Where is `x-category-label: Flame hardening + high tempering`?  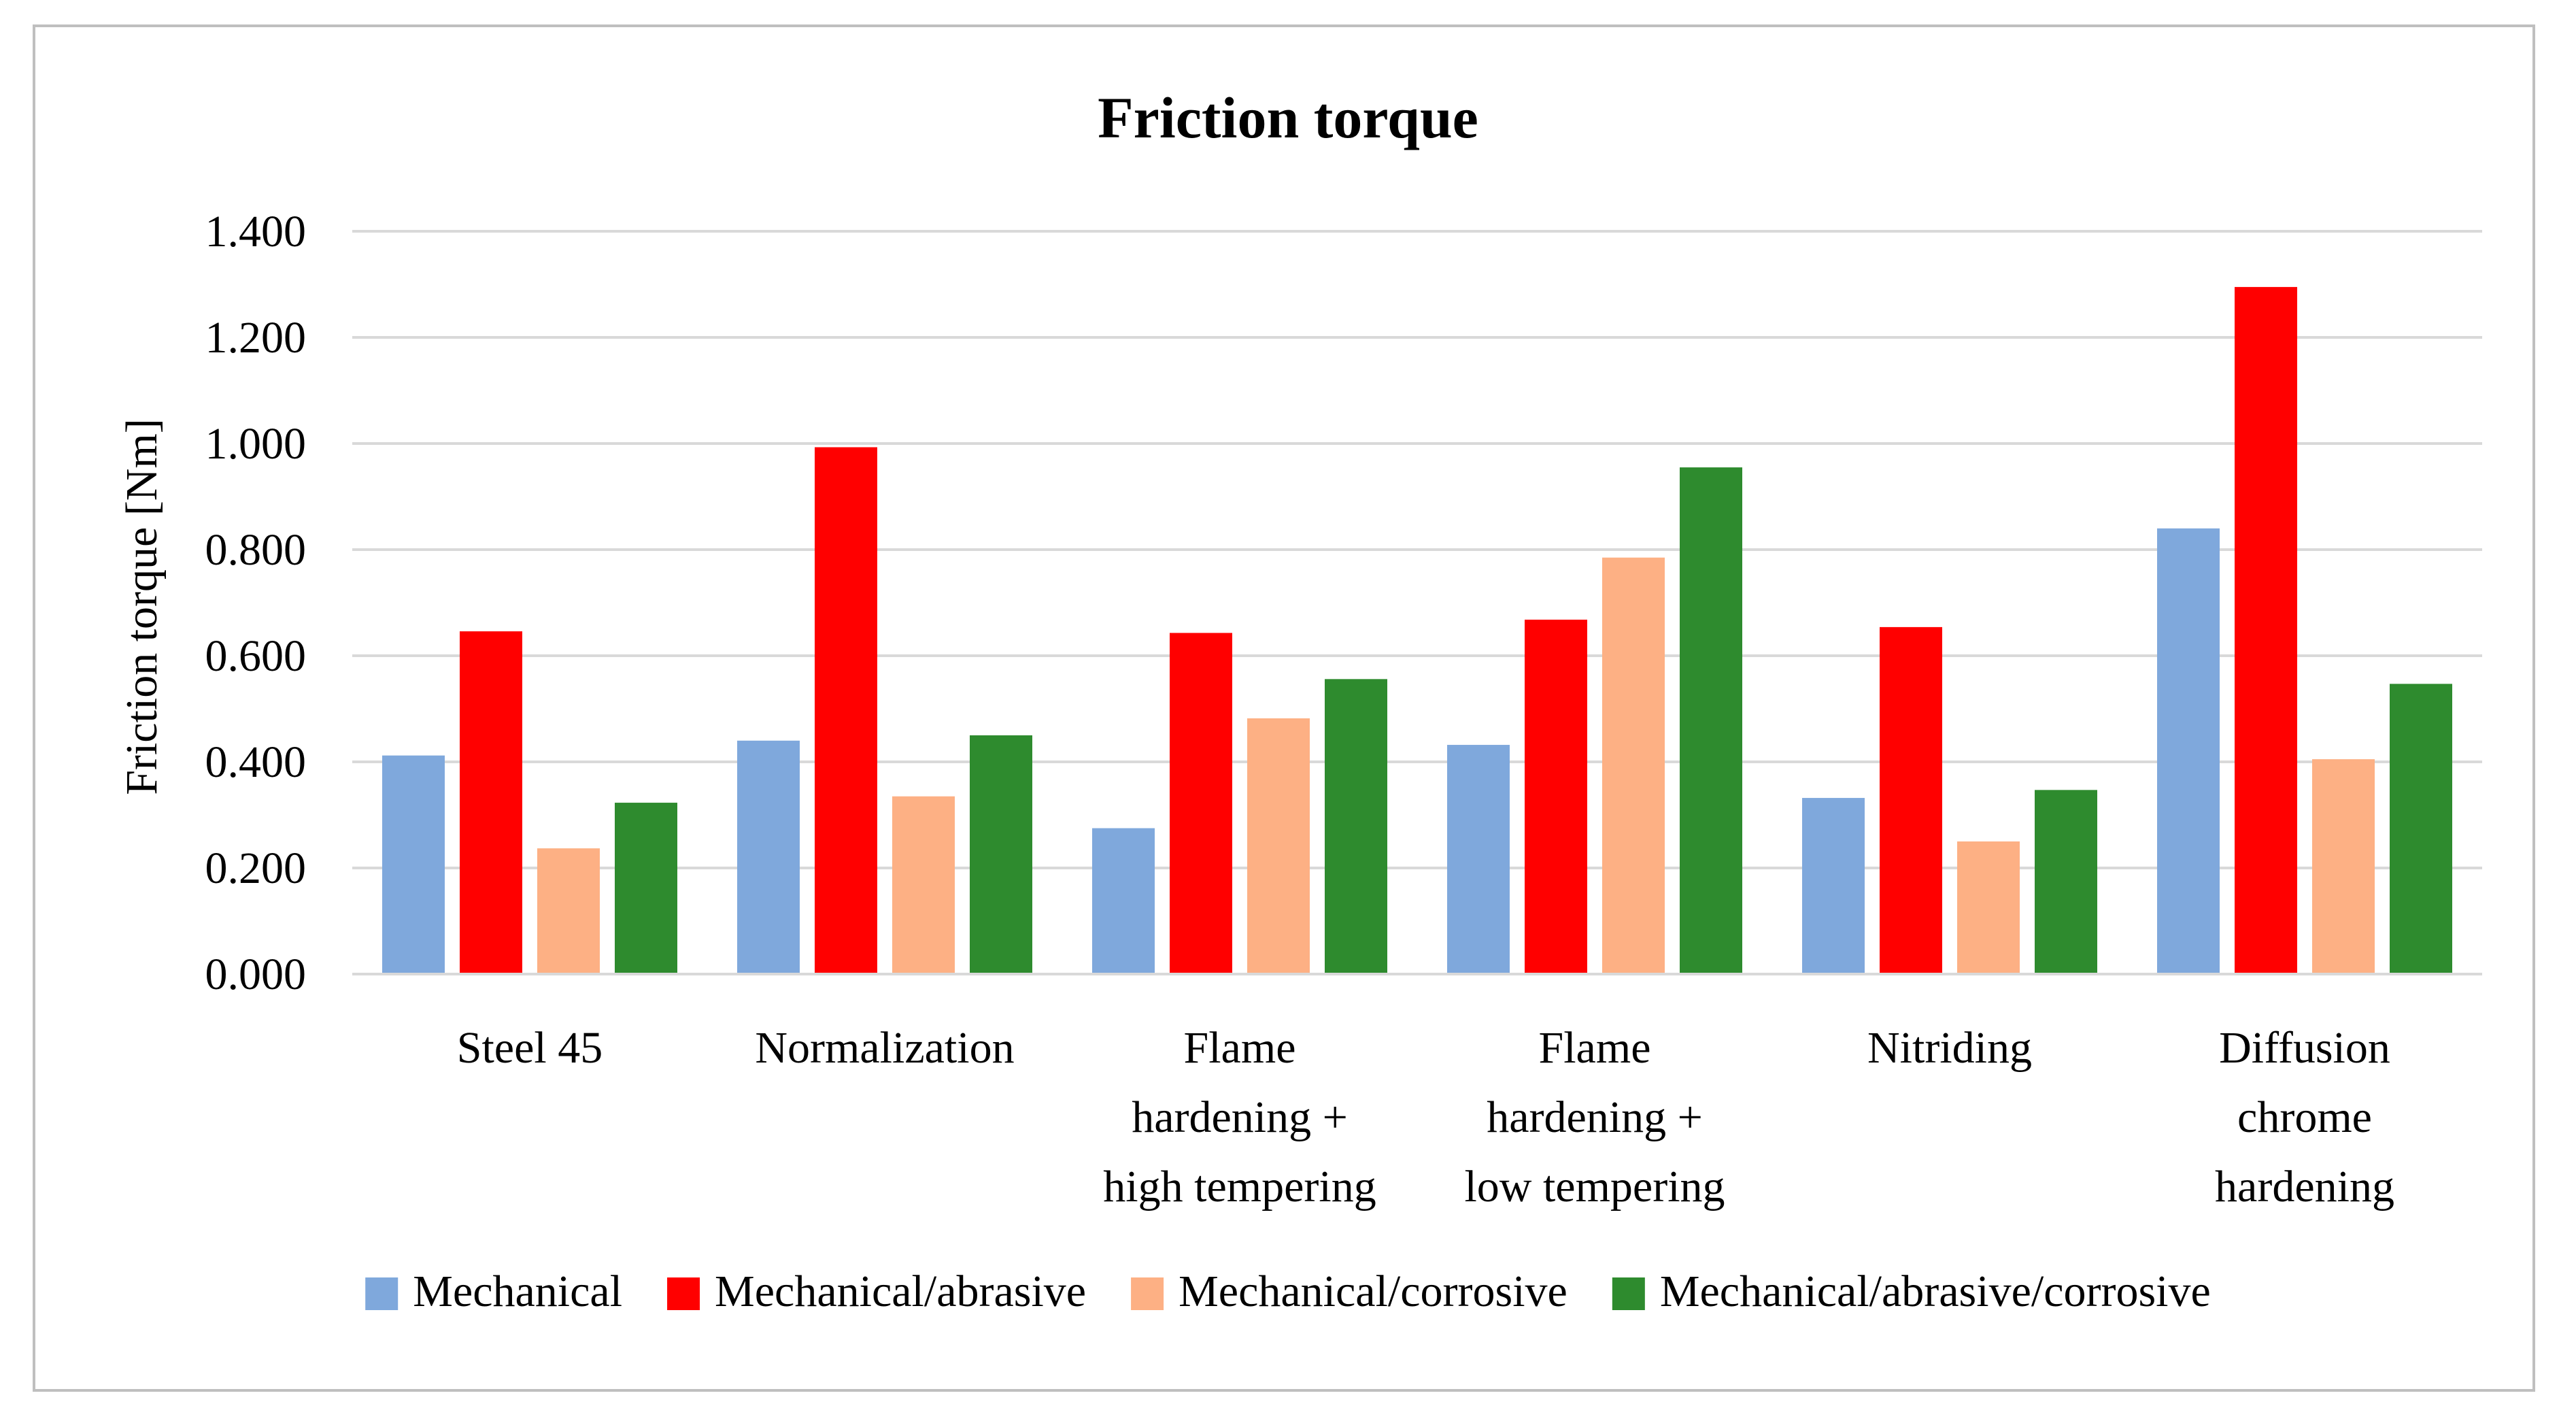
x-category-label: Flame hardening + high tempering is located at coordinates (1239, 1117).